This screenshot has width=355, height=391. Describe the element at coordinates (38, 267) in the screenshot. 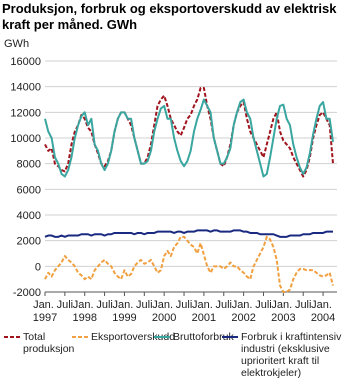

I see `y-tick-label: 0` at that location.